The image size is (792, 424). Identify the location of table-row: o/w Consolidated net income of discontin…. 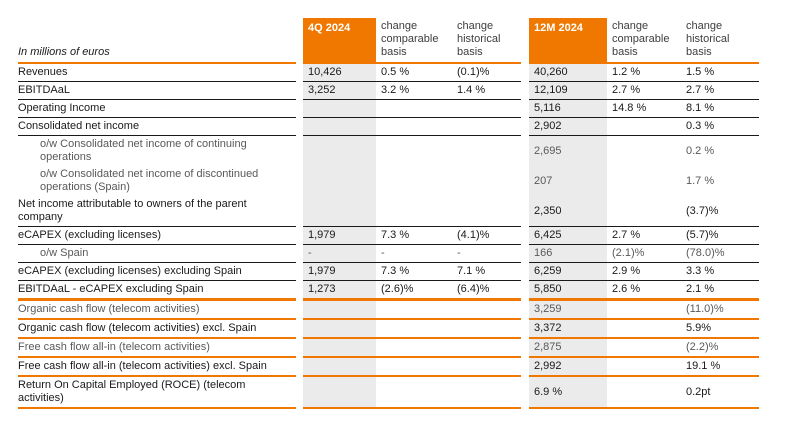
(396, 181).